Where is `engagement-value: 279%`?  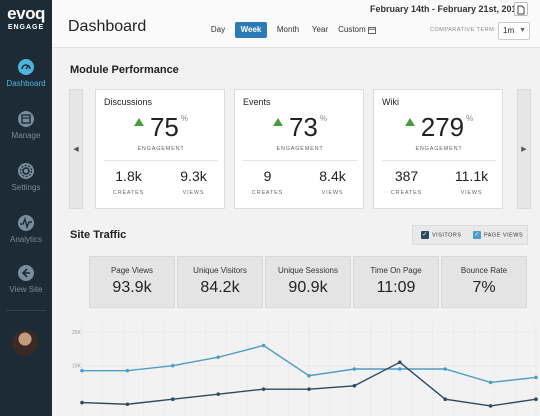 engagement-value: 279% is located at coordinates (439, 127).